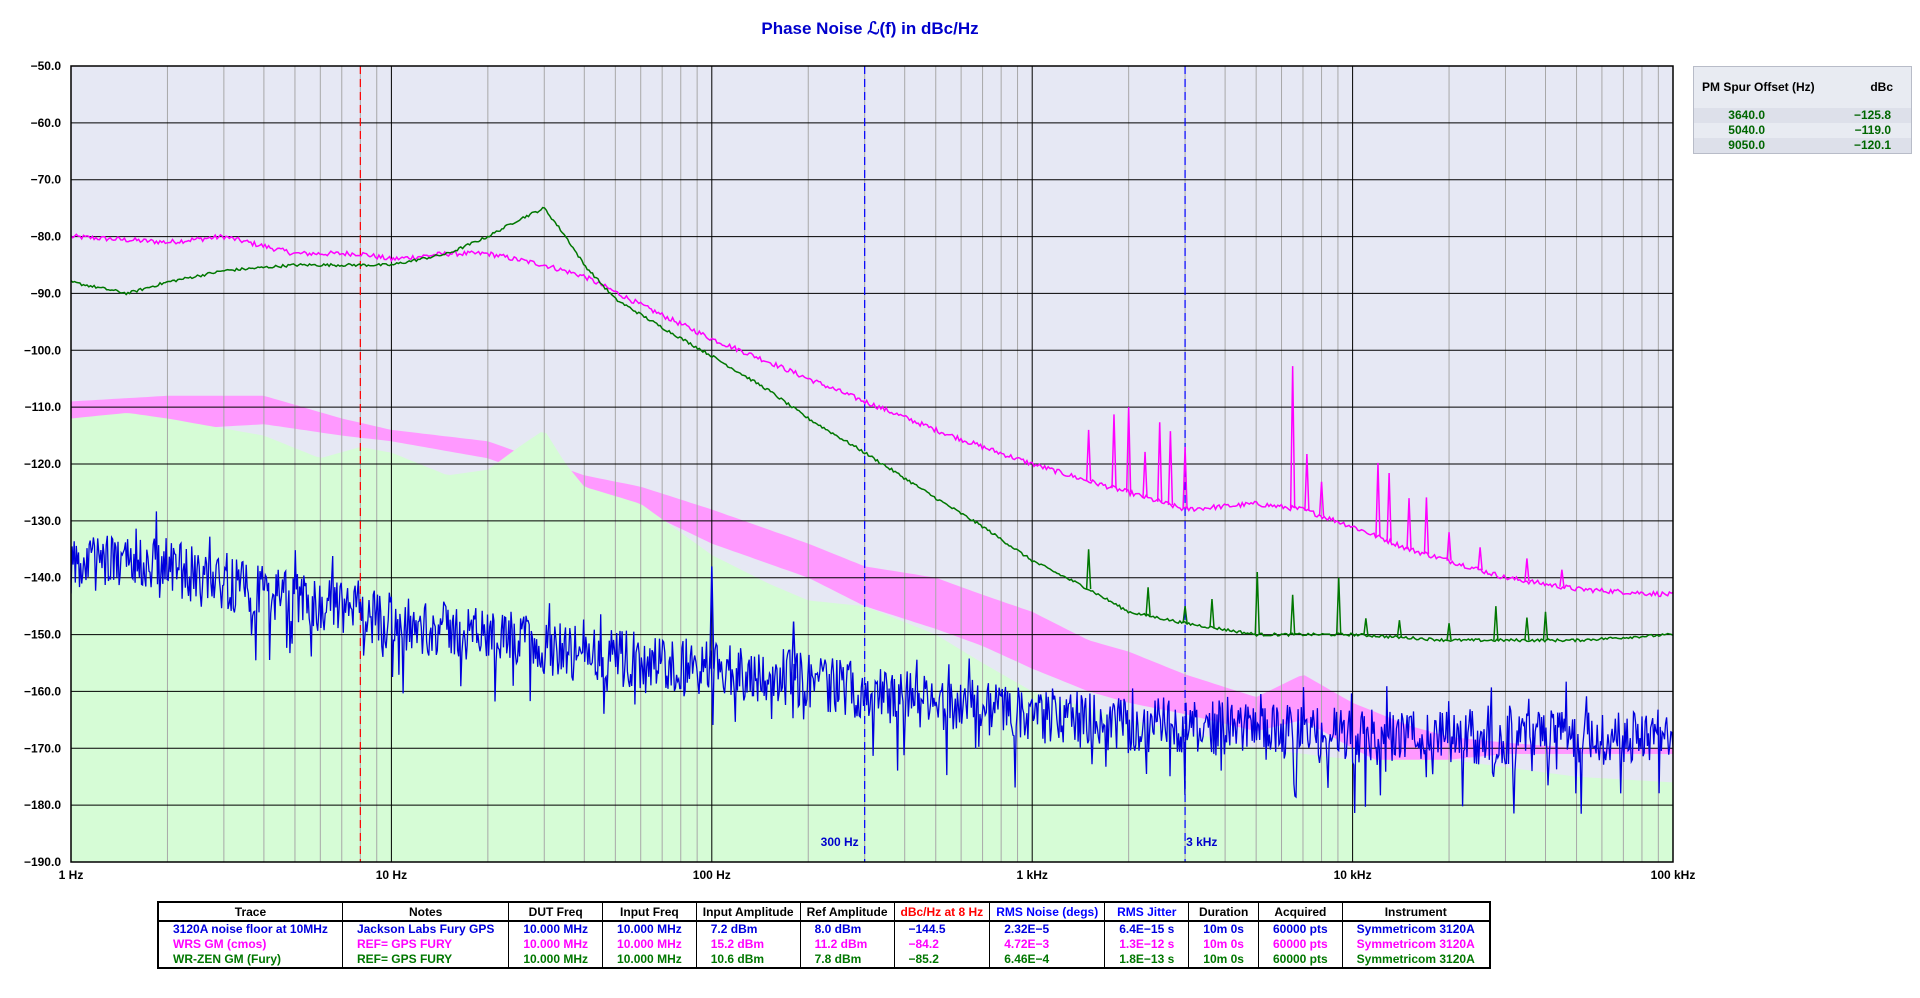 This screenshot has width=1920, height=998. What do you see at coordinates (1673, 875) in the screenshot?
I see `x-tick-label: 100 kHz` at bounding box center [1673, 875].